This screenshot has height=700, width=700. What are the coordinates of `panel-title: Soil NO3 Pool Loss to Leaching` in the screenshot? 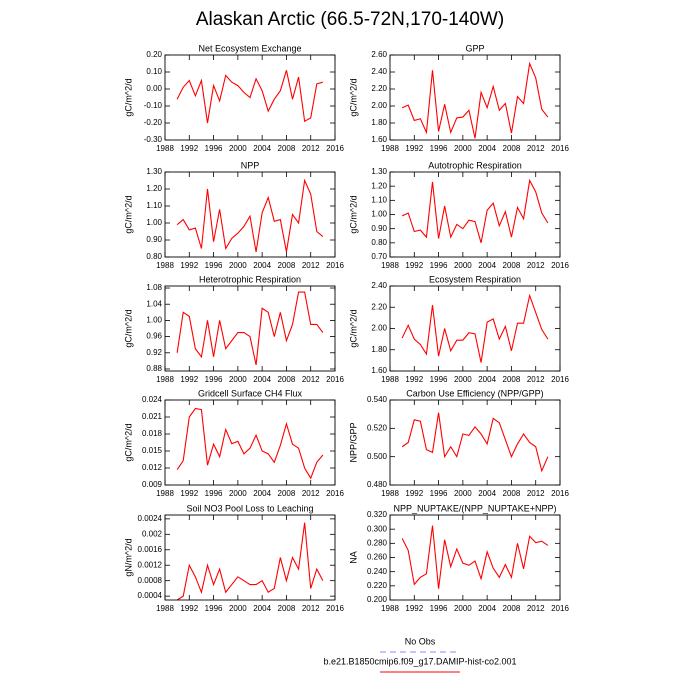 It's located at (249, 508).